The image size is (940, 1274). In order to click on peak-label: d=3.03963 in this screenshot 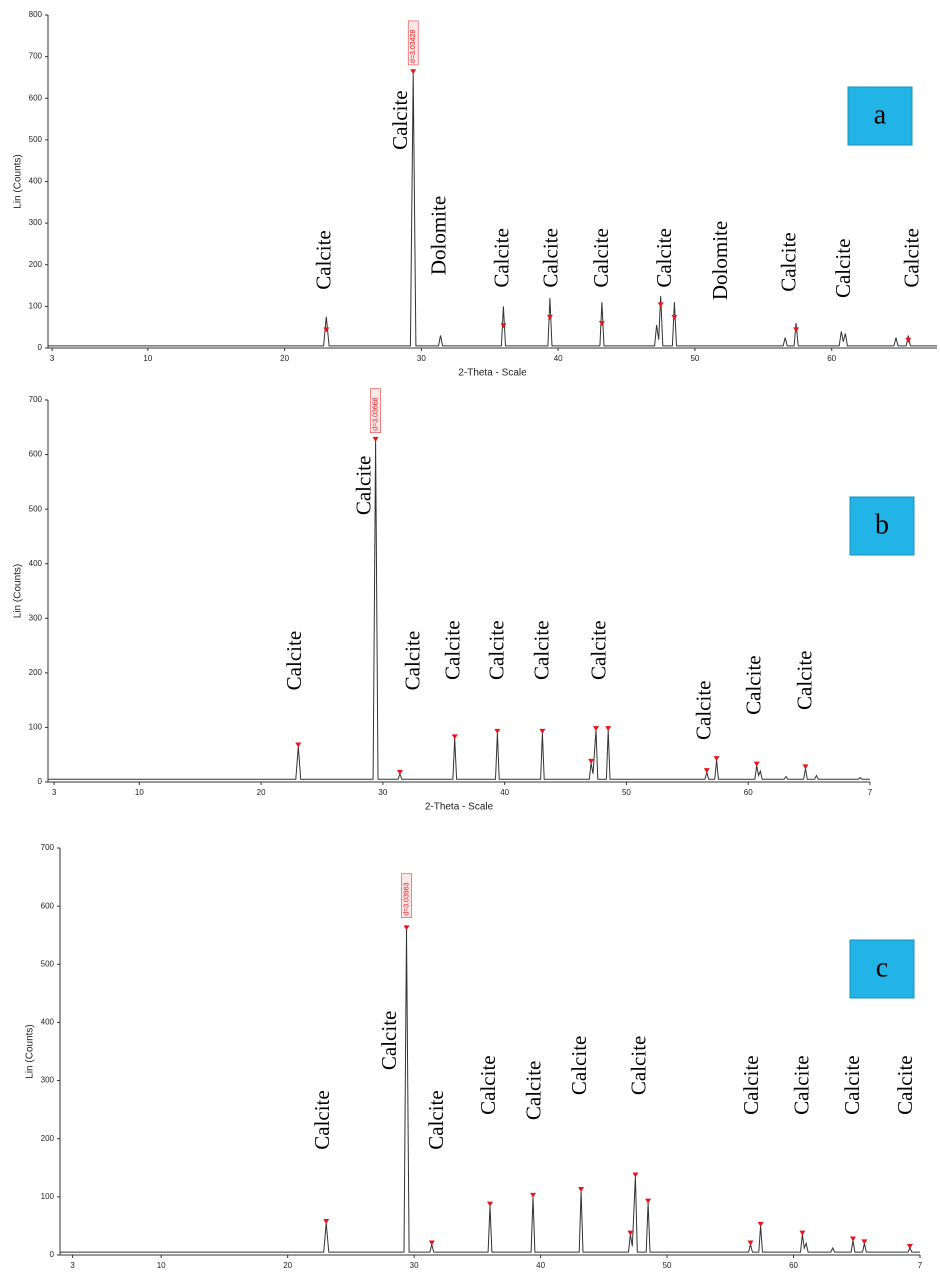, I will do `click(406, 898)`.